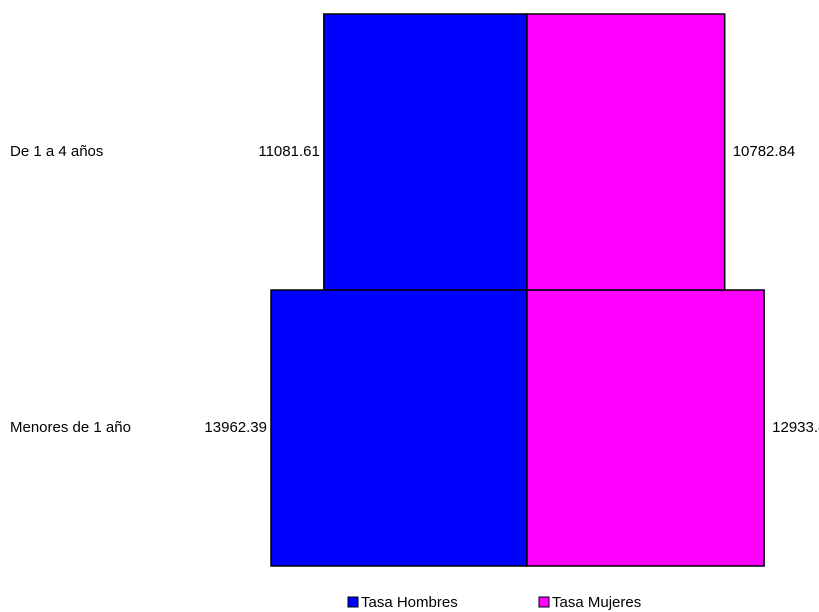 This screenshot has width=819, height=612. What do you see at coordinates (764, 151) in the screenshot?
I see `value-label-mujeres-de-1-a-4-anos: 10782.84` at bounding box center [764, 151].